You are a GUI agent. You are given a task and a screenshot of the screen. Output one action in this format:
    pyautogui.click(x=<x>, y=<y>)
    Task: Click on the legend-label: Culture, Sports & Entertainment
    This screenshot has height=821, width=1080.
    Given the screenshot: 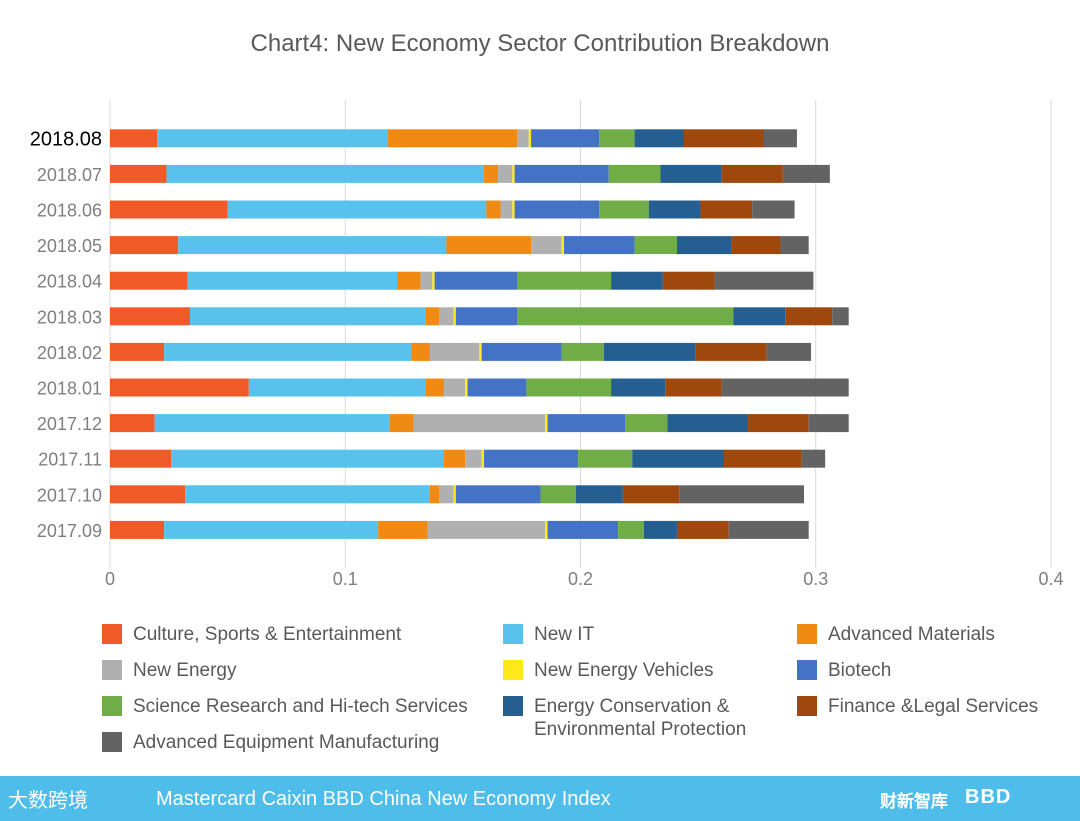 What is the action you would take?
    pyautogui.click(x=267, y=634)
    